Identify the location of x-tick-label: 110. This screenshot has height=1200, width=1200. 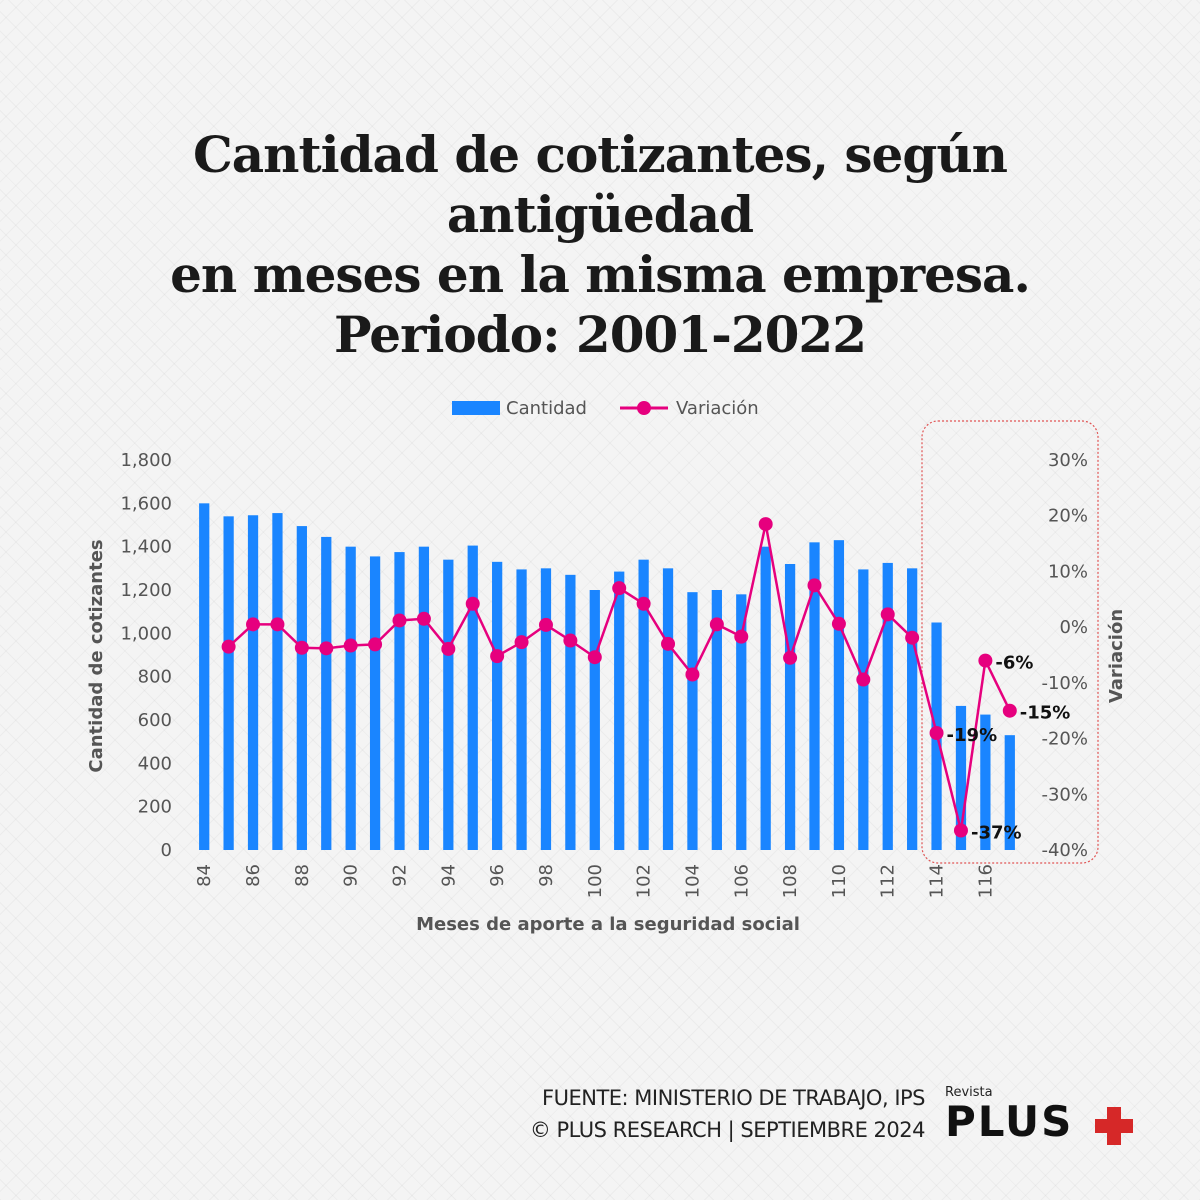
(839, 881).